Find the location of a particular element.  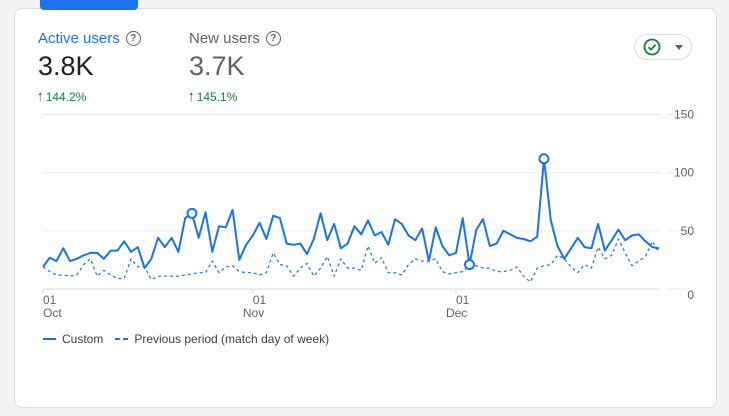

metric-label: New users is located at coordinates (224, 38).